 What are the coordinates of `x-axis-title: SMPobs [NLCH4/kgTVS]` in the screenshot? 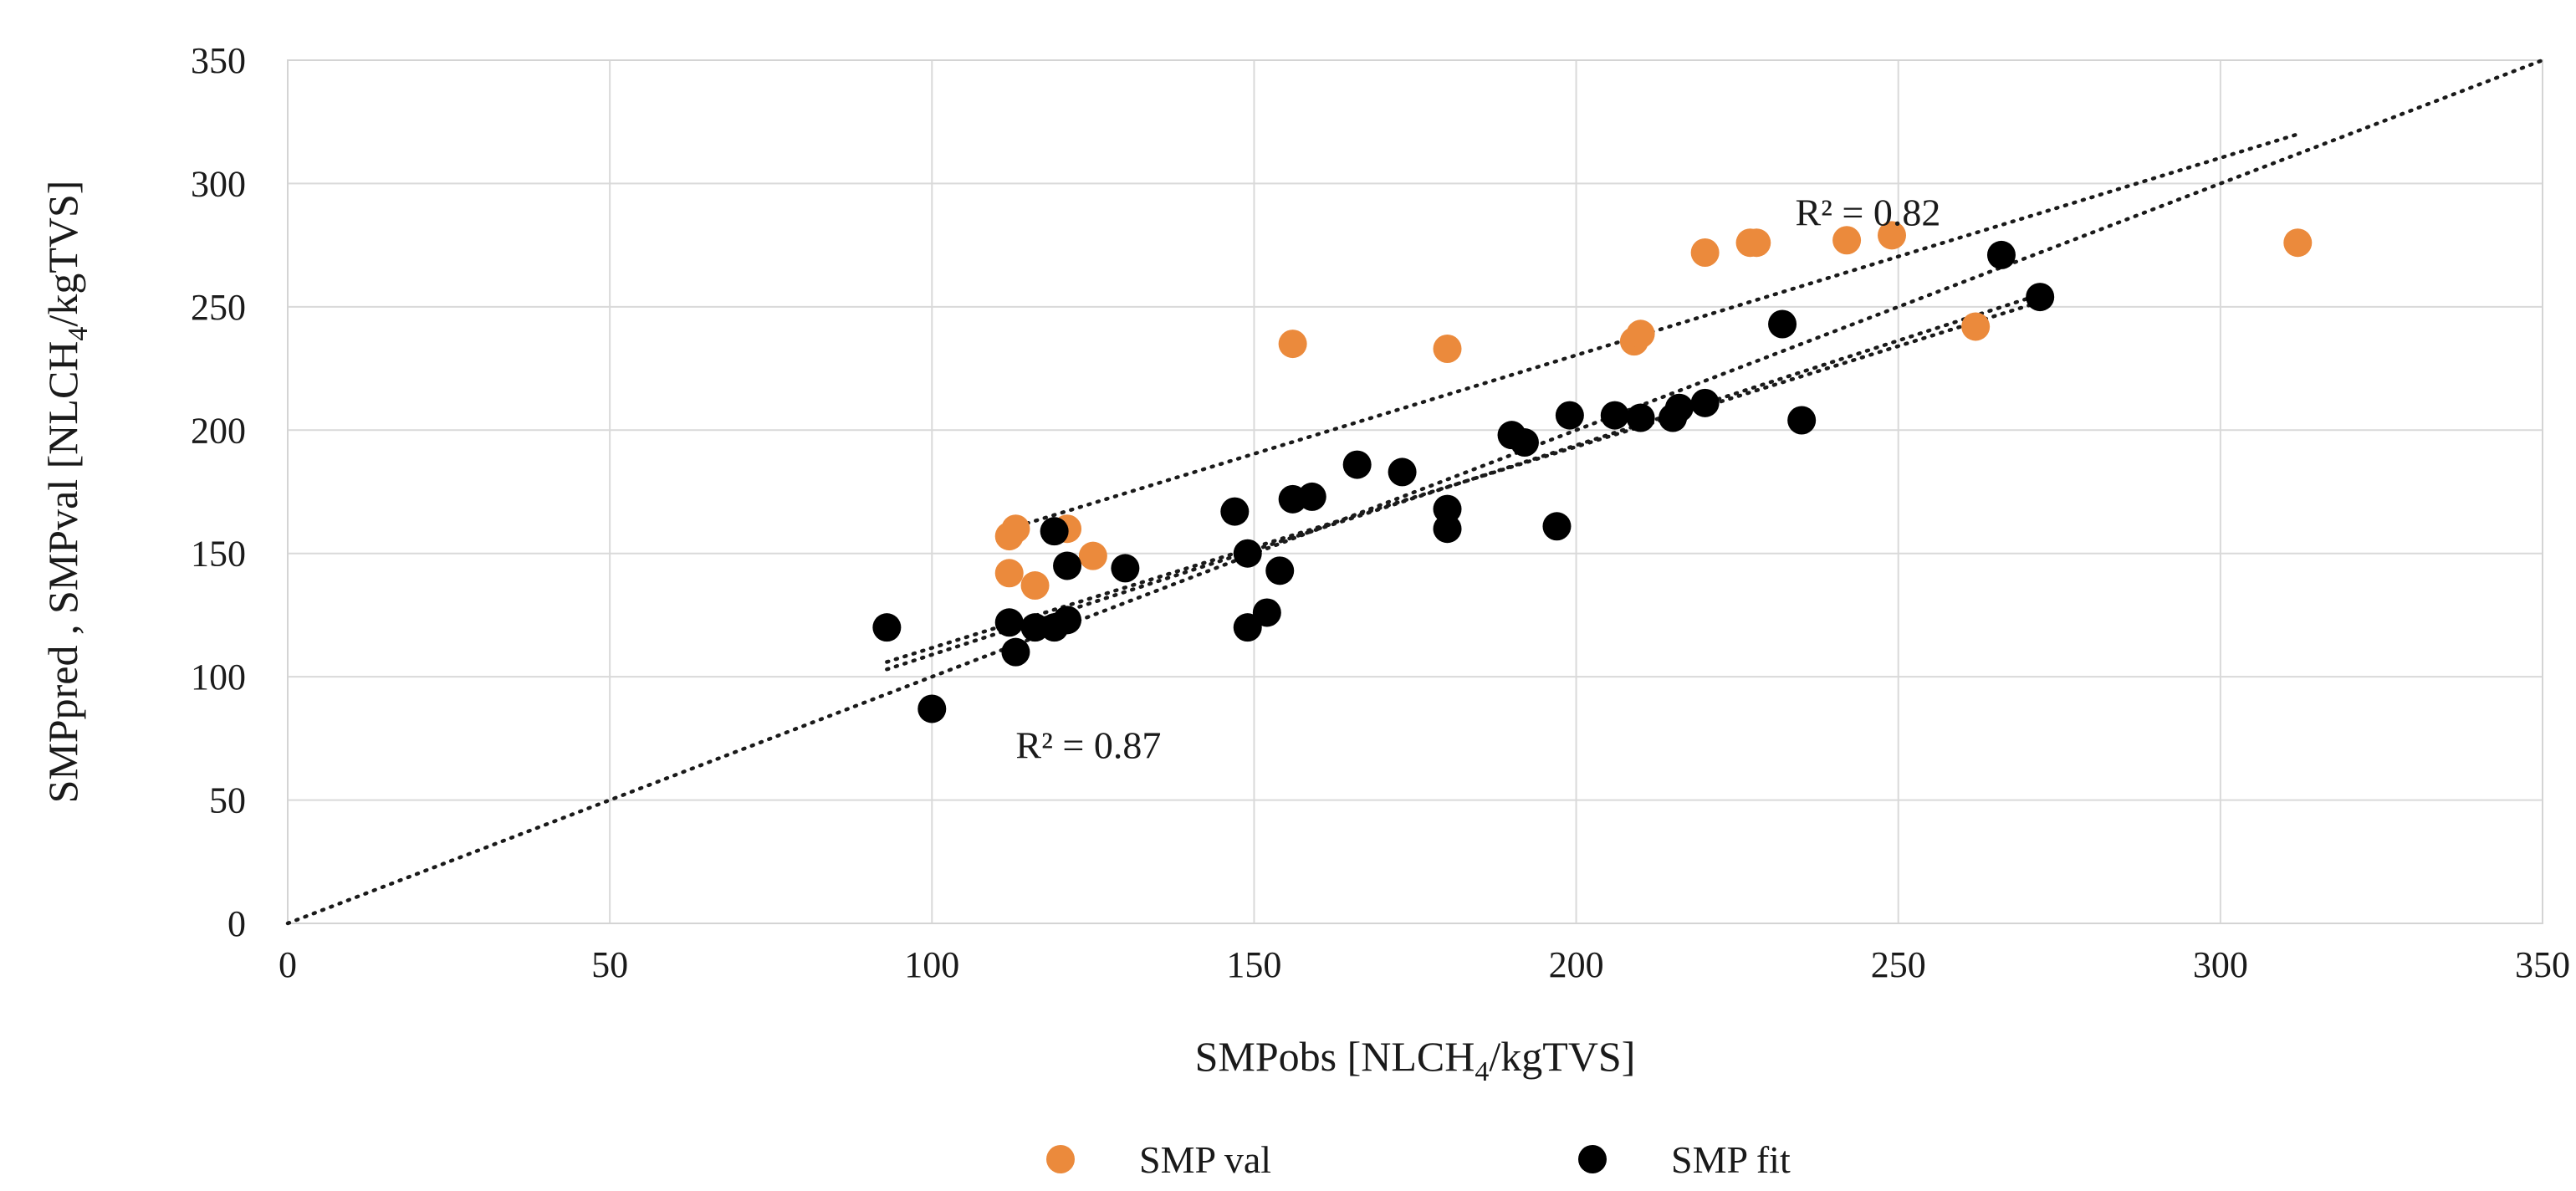 It's located at (1415, 1060).